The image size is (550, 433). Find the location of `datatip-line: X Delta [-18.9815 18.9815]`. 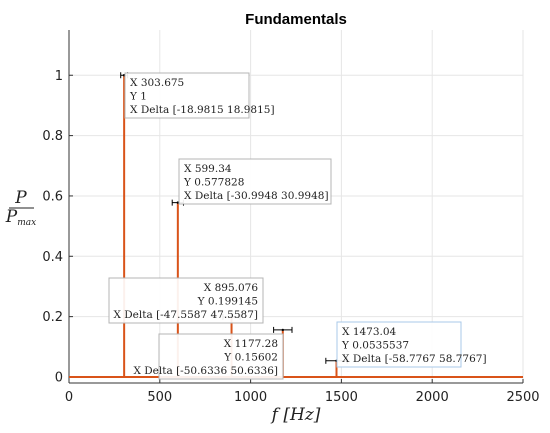

datatip-line: X Delta [-18.9815 18.9815] is located at coordinates (202, 110).